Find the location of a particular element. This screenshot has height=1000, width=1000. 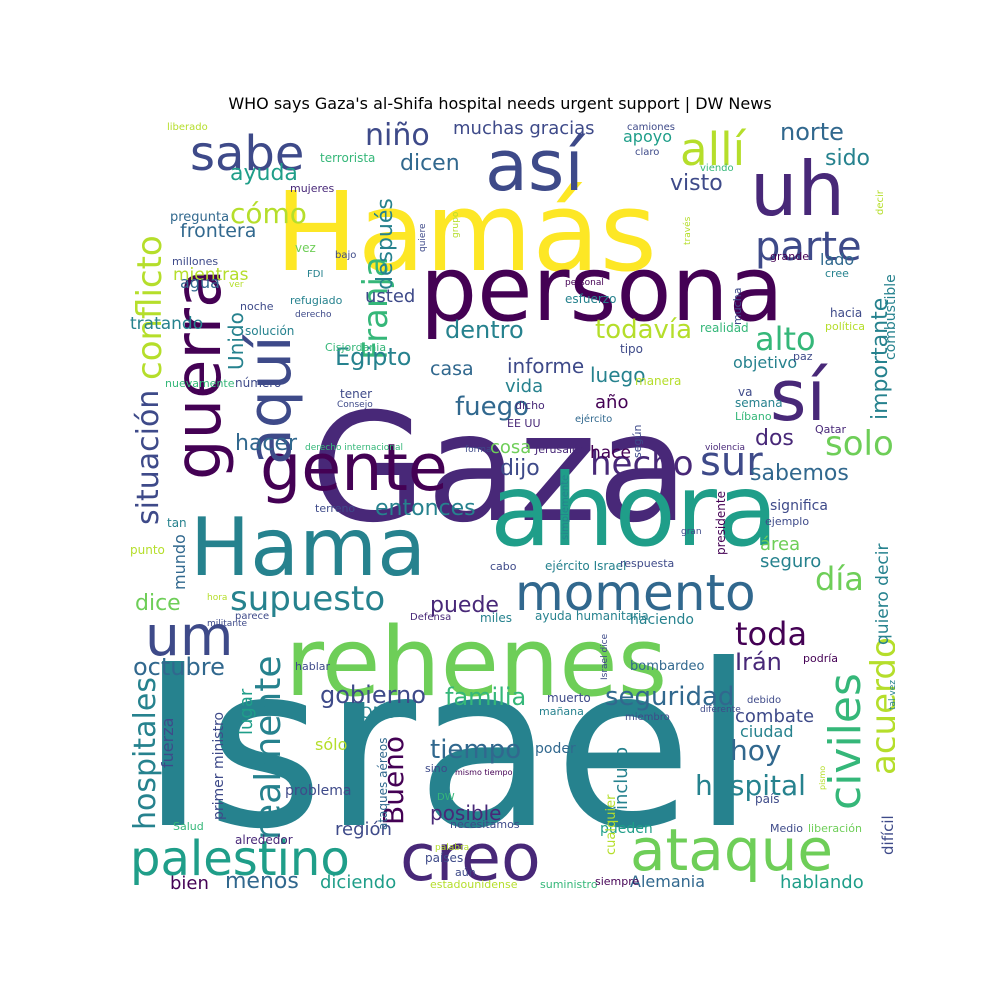

word-bueno: Bueno is located at coordinates (393, 780).